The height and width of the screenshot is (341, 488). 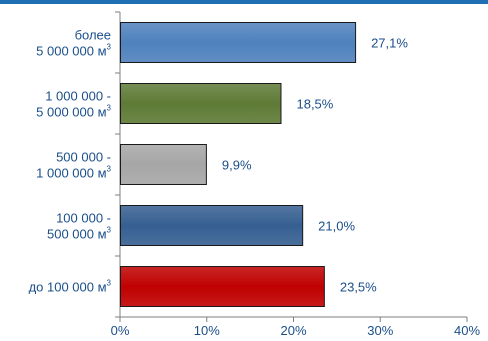 What do you see at coordinates (336, 226) in the screenshot?
I see `bar-value-label: 21,0%` at bounding box center [336, 226].